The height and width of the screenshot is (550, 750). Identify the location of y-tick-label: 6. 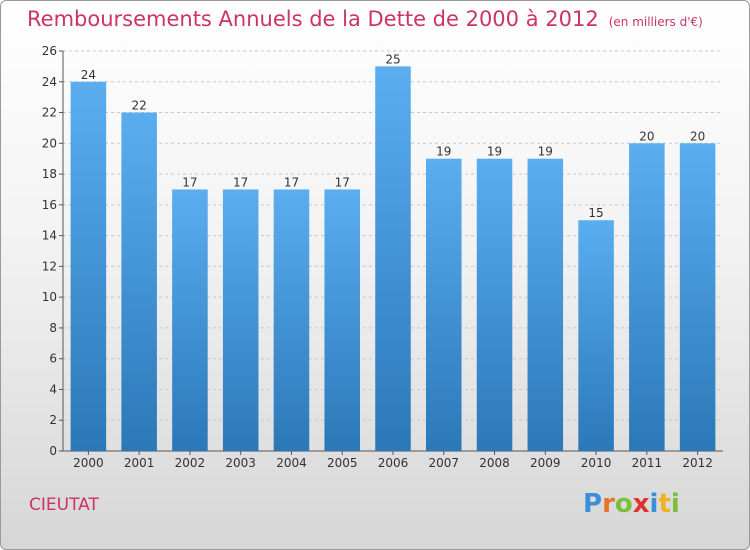
(53, 359).